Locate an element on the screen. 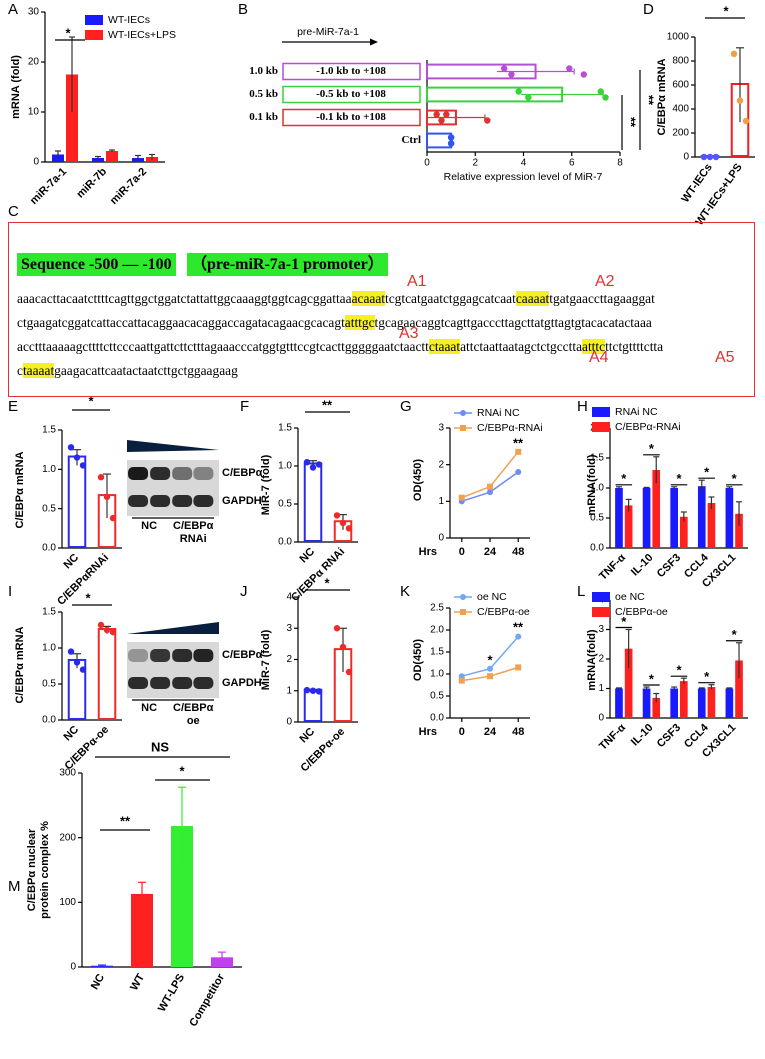 The width and height of the screenshot is (765, 1059). construct-label: -1.0 kb to +108 is located at coordinates (351, 71).